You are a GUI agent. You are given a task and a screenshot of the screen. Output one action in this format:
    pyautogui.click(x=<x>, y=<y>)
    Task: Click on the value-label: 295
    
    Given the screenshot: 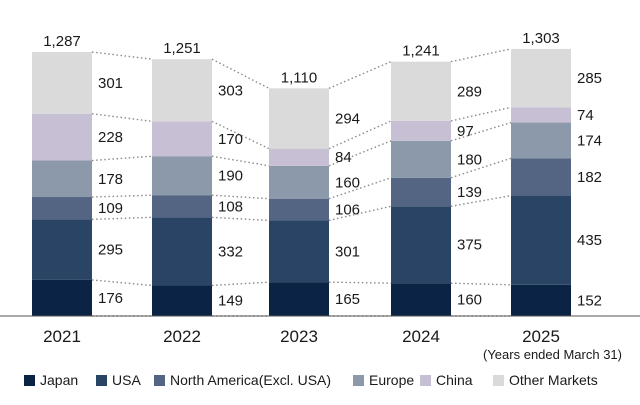 What is the action you would take?
    pyautogui.click(x=110, y=250)
    